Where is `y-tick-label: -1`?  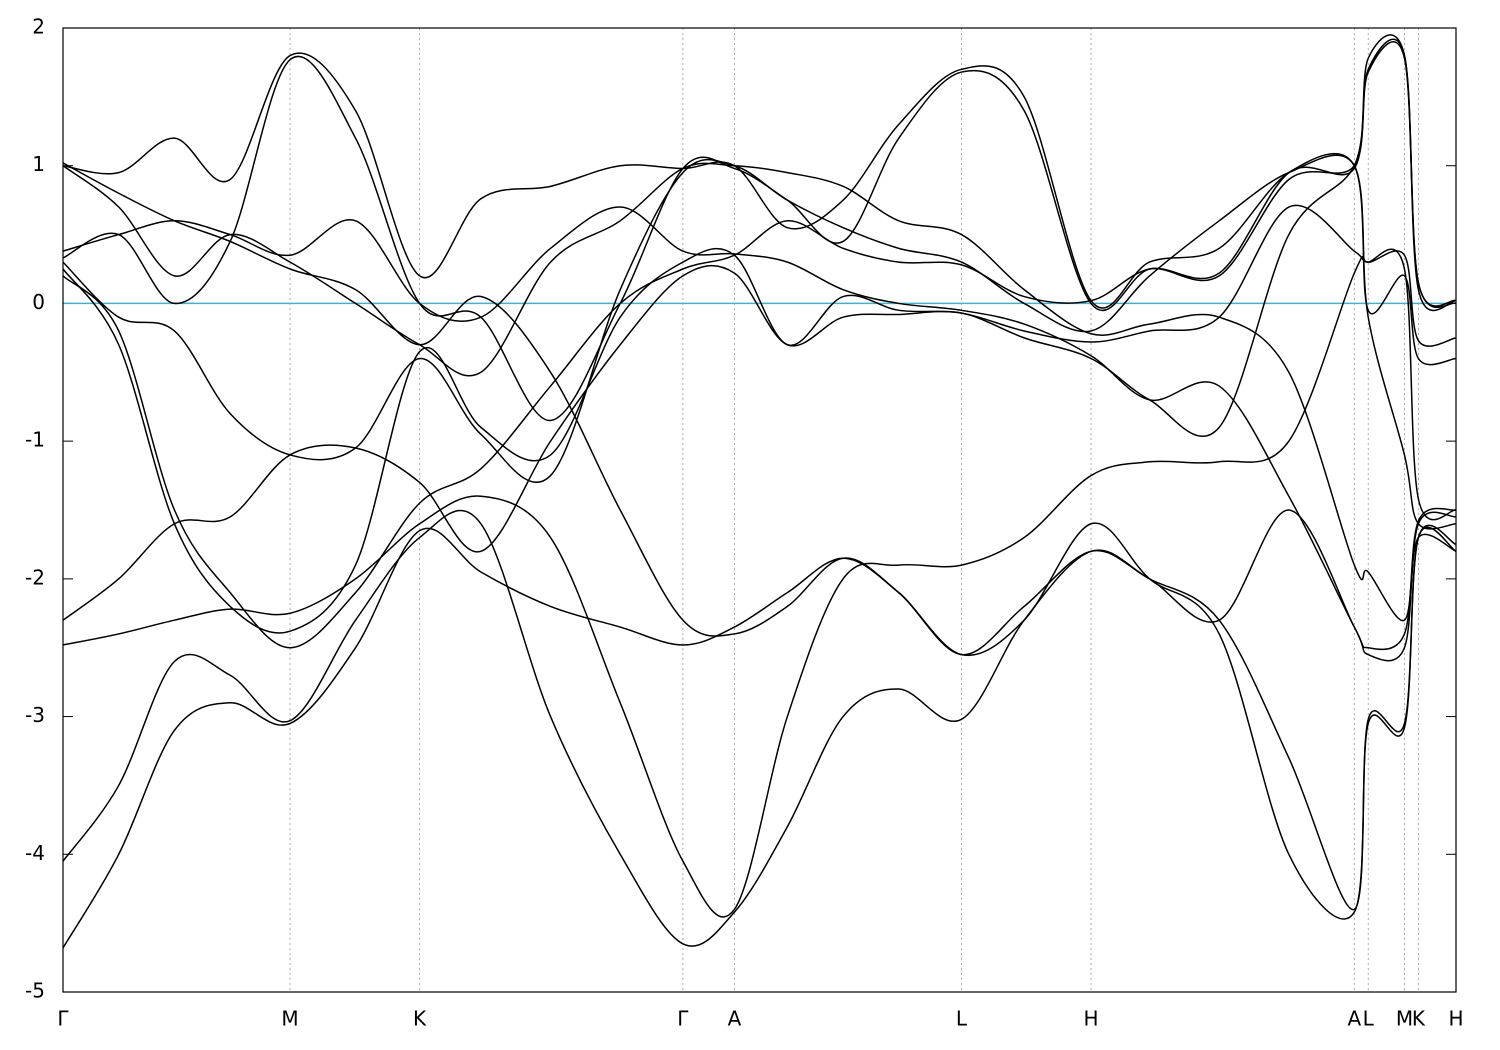
y-tick-label: -1 is located at coordinates (35, 440).